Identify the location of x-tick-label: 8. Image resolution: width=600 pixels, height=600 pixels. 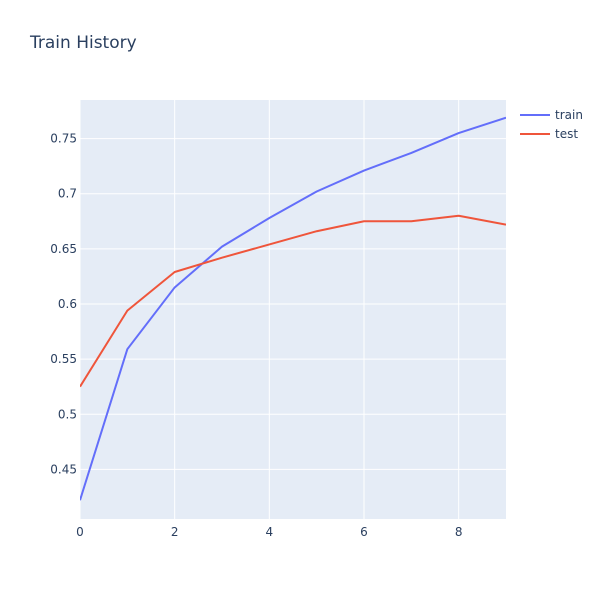
(459, 532).